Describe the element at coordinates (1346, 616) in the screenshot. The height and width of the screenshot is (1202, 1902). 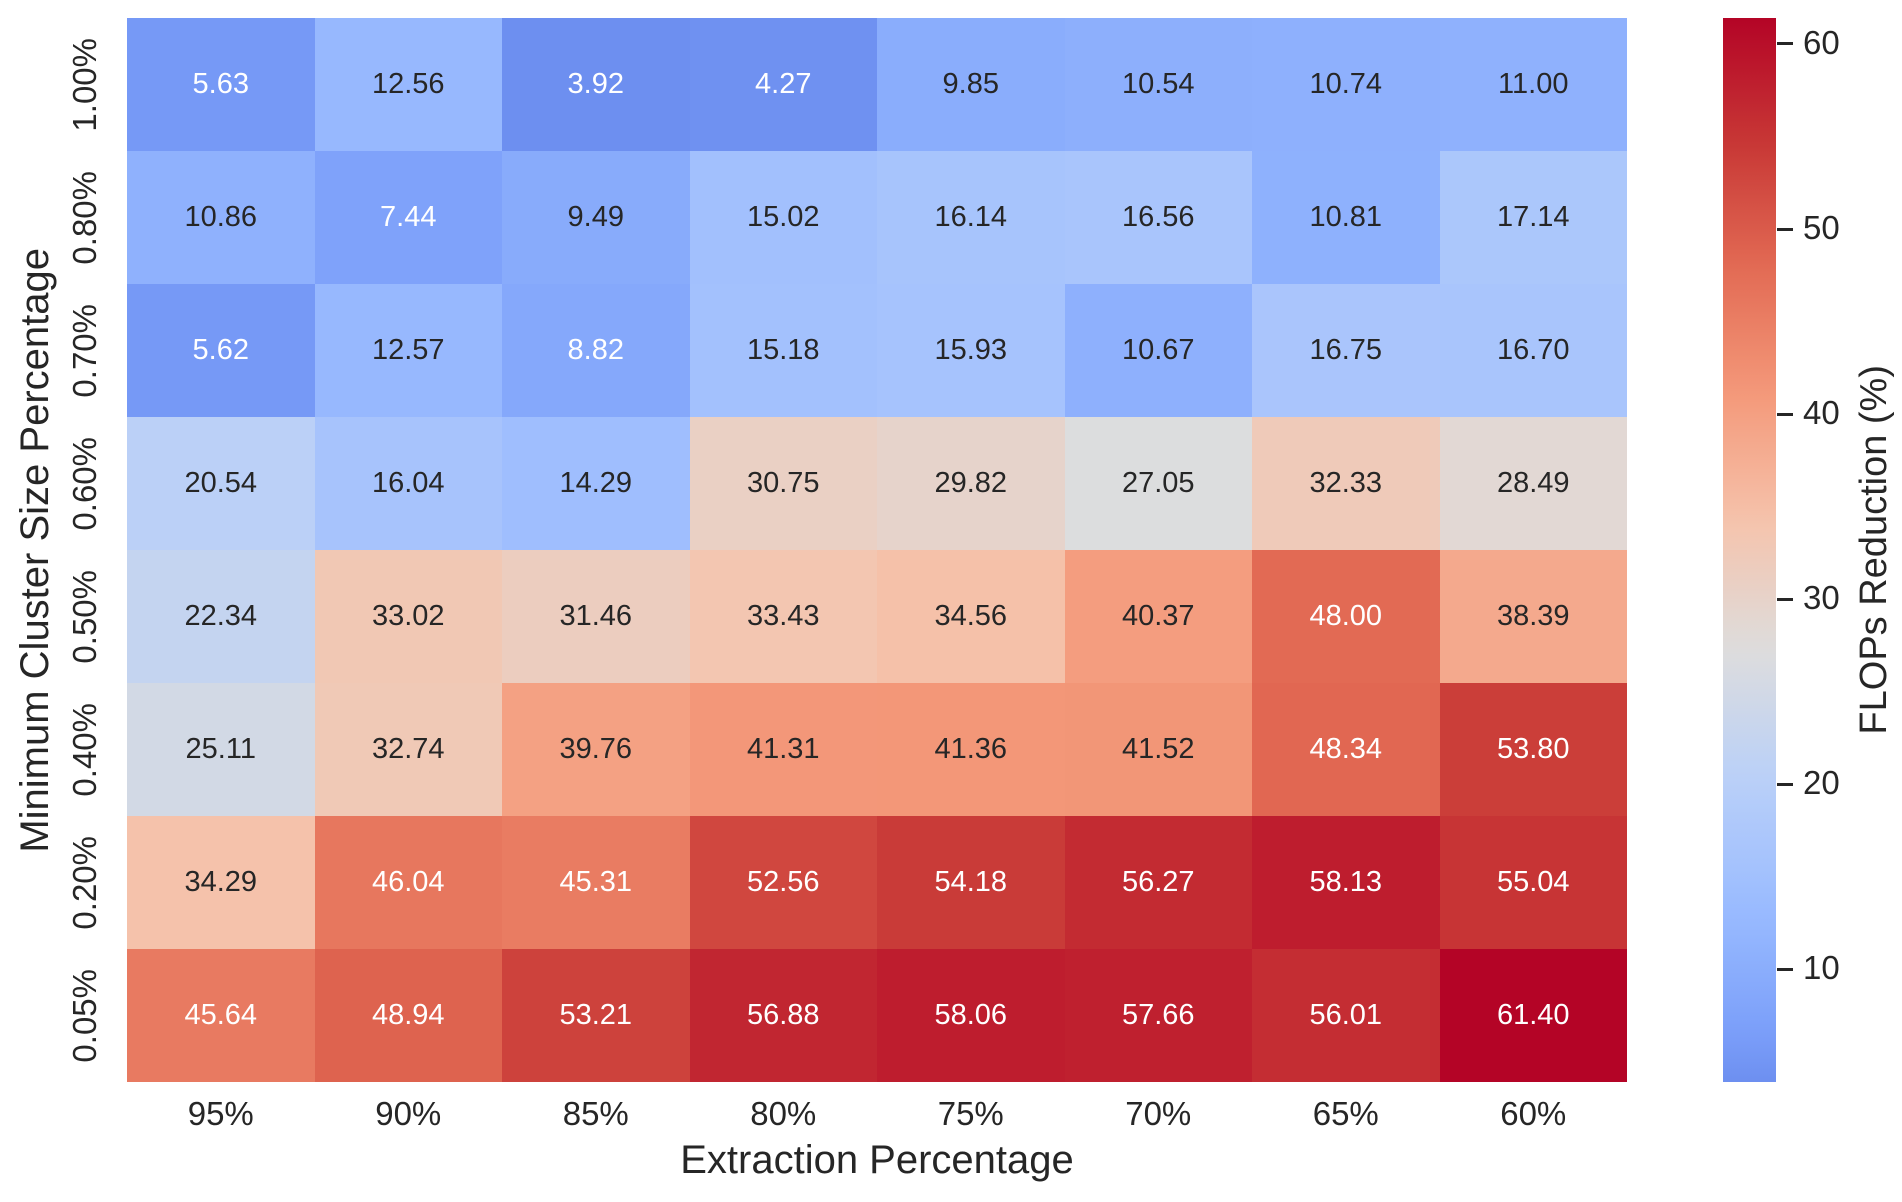
I see `heatmap-cell: 48.00` at that location.